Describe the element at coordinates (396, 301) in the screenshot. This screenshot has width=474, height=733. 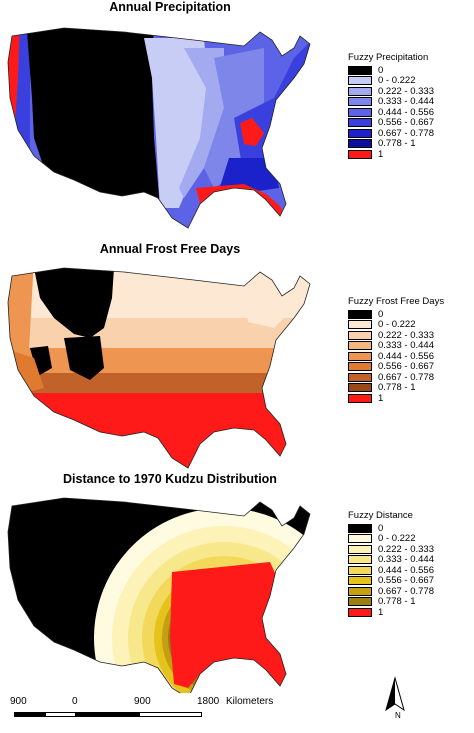
I see `frost-free-legend-title: Fuzzy Frost Free Days` at that location.